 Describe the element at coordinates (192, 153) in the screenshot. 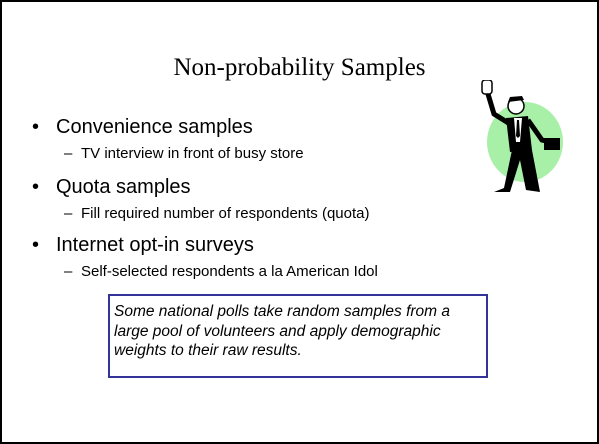

I see `sub-text: TV interview in front of busy store` at that location.